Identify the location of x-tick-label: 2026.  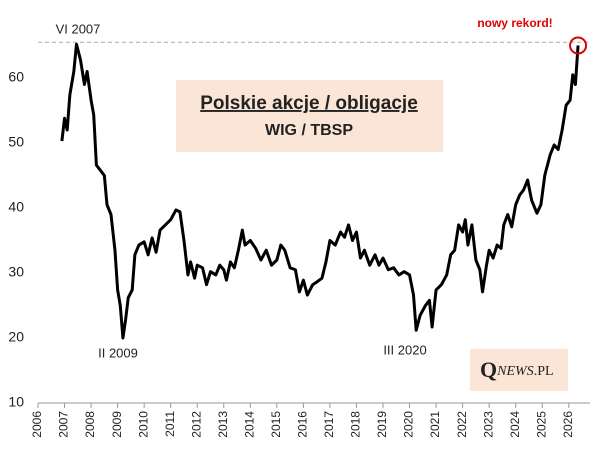
(568, 424).